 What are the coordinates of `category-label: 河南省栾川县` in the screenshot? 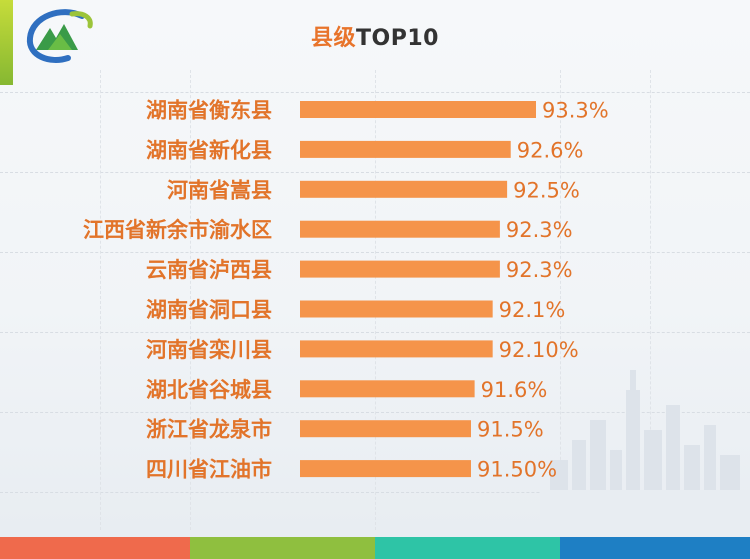 It's located at (209, 350).